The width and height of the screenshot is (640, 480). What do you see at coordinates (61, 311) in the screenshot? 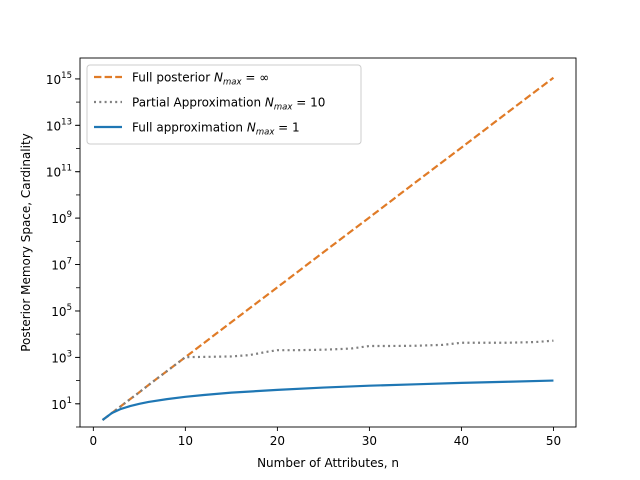
I see `y-tick-label: 10⁵` at bounding box center [61, 311].